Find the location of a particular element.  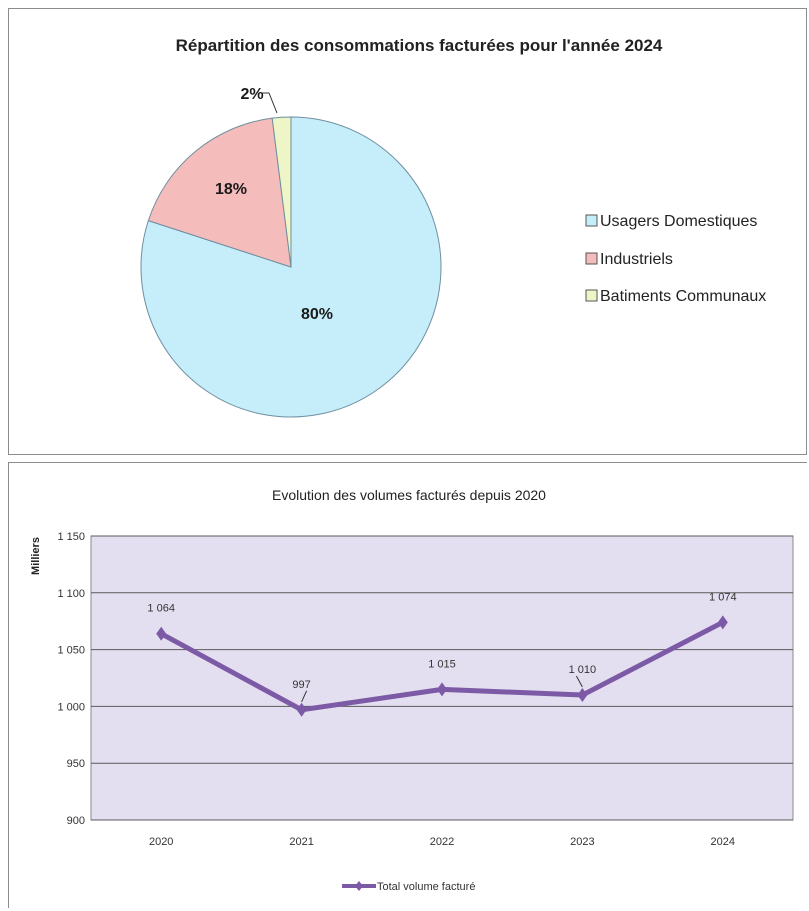

y-tick-label-3: 1 050 is located at coordinates (71, 651).